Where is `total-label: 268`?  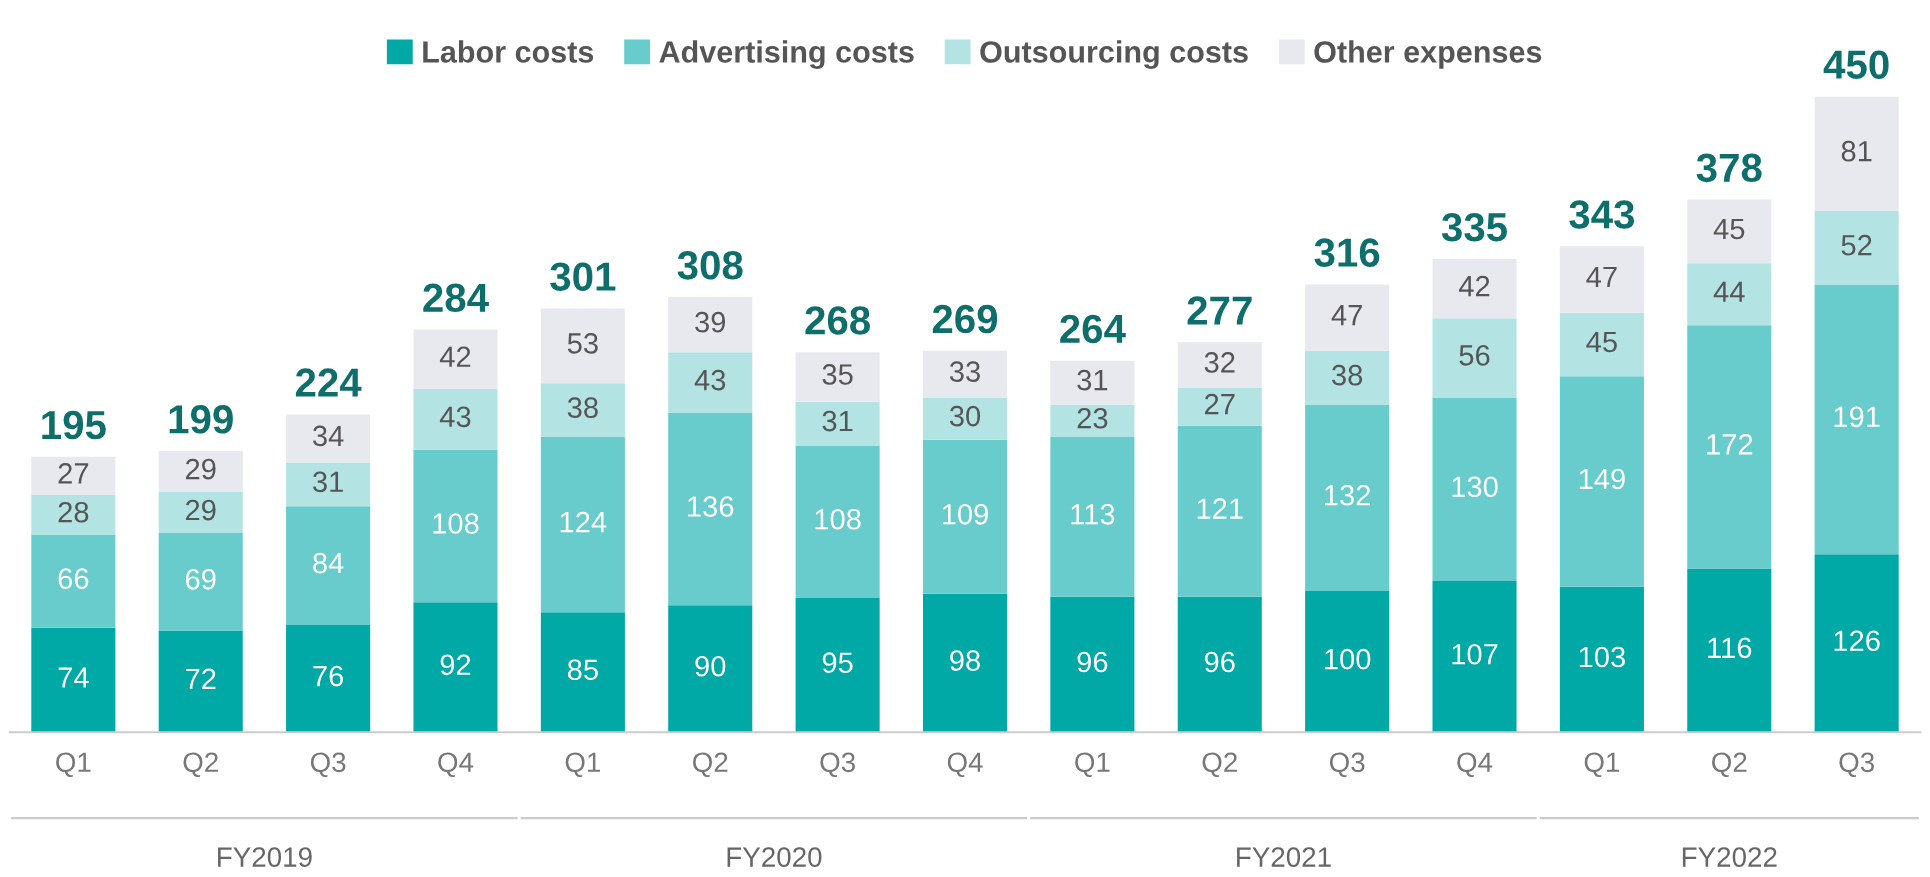 total-label: 268 is located at coordinates (837, 320).